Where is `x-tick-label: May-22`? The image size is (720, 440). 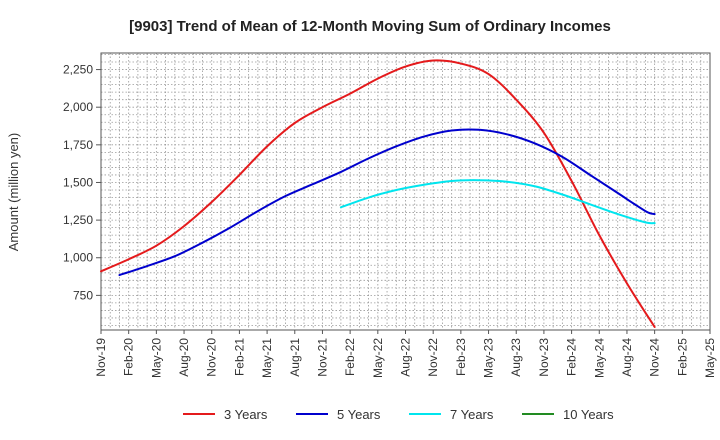 x-tick-label: May-22 is located at coordinates (378, 358).